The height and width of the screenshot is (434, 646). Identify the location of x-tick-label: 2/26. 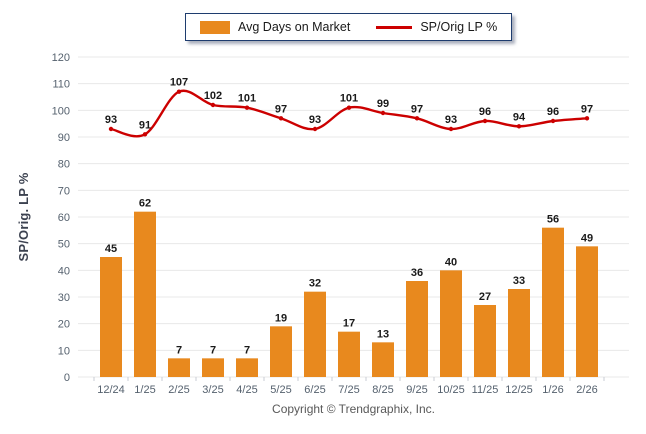
(586, 390).